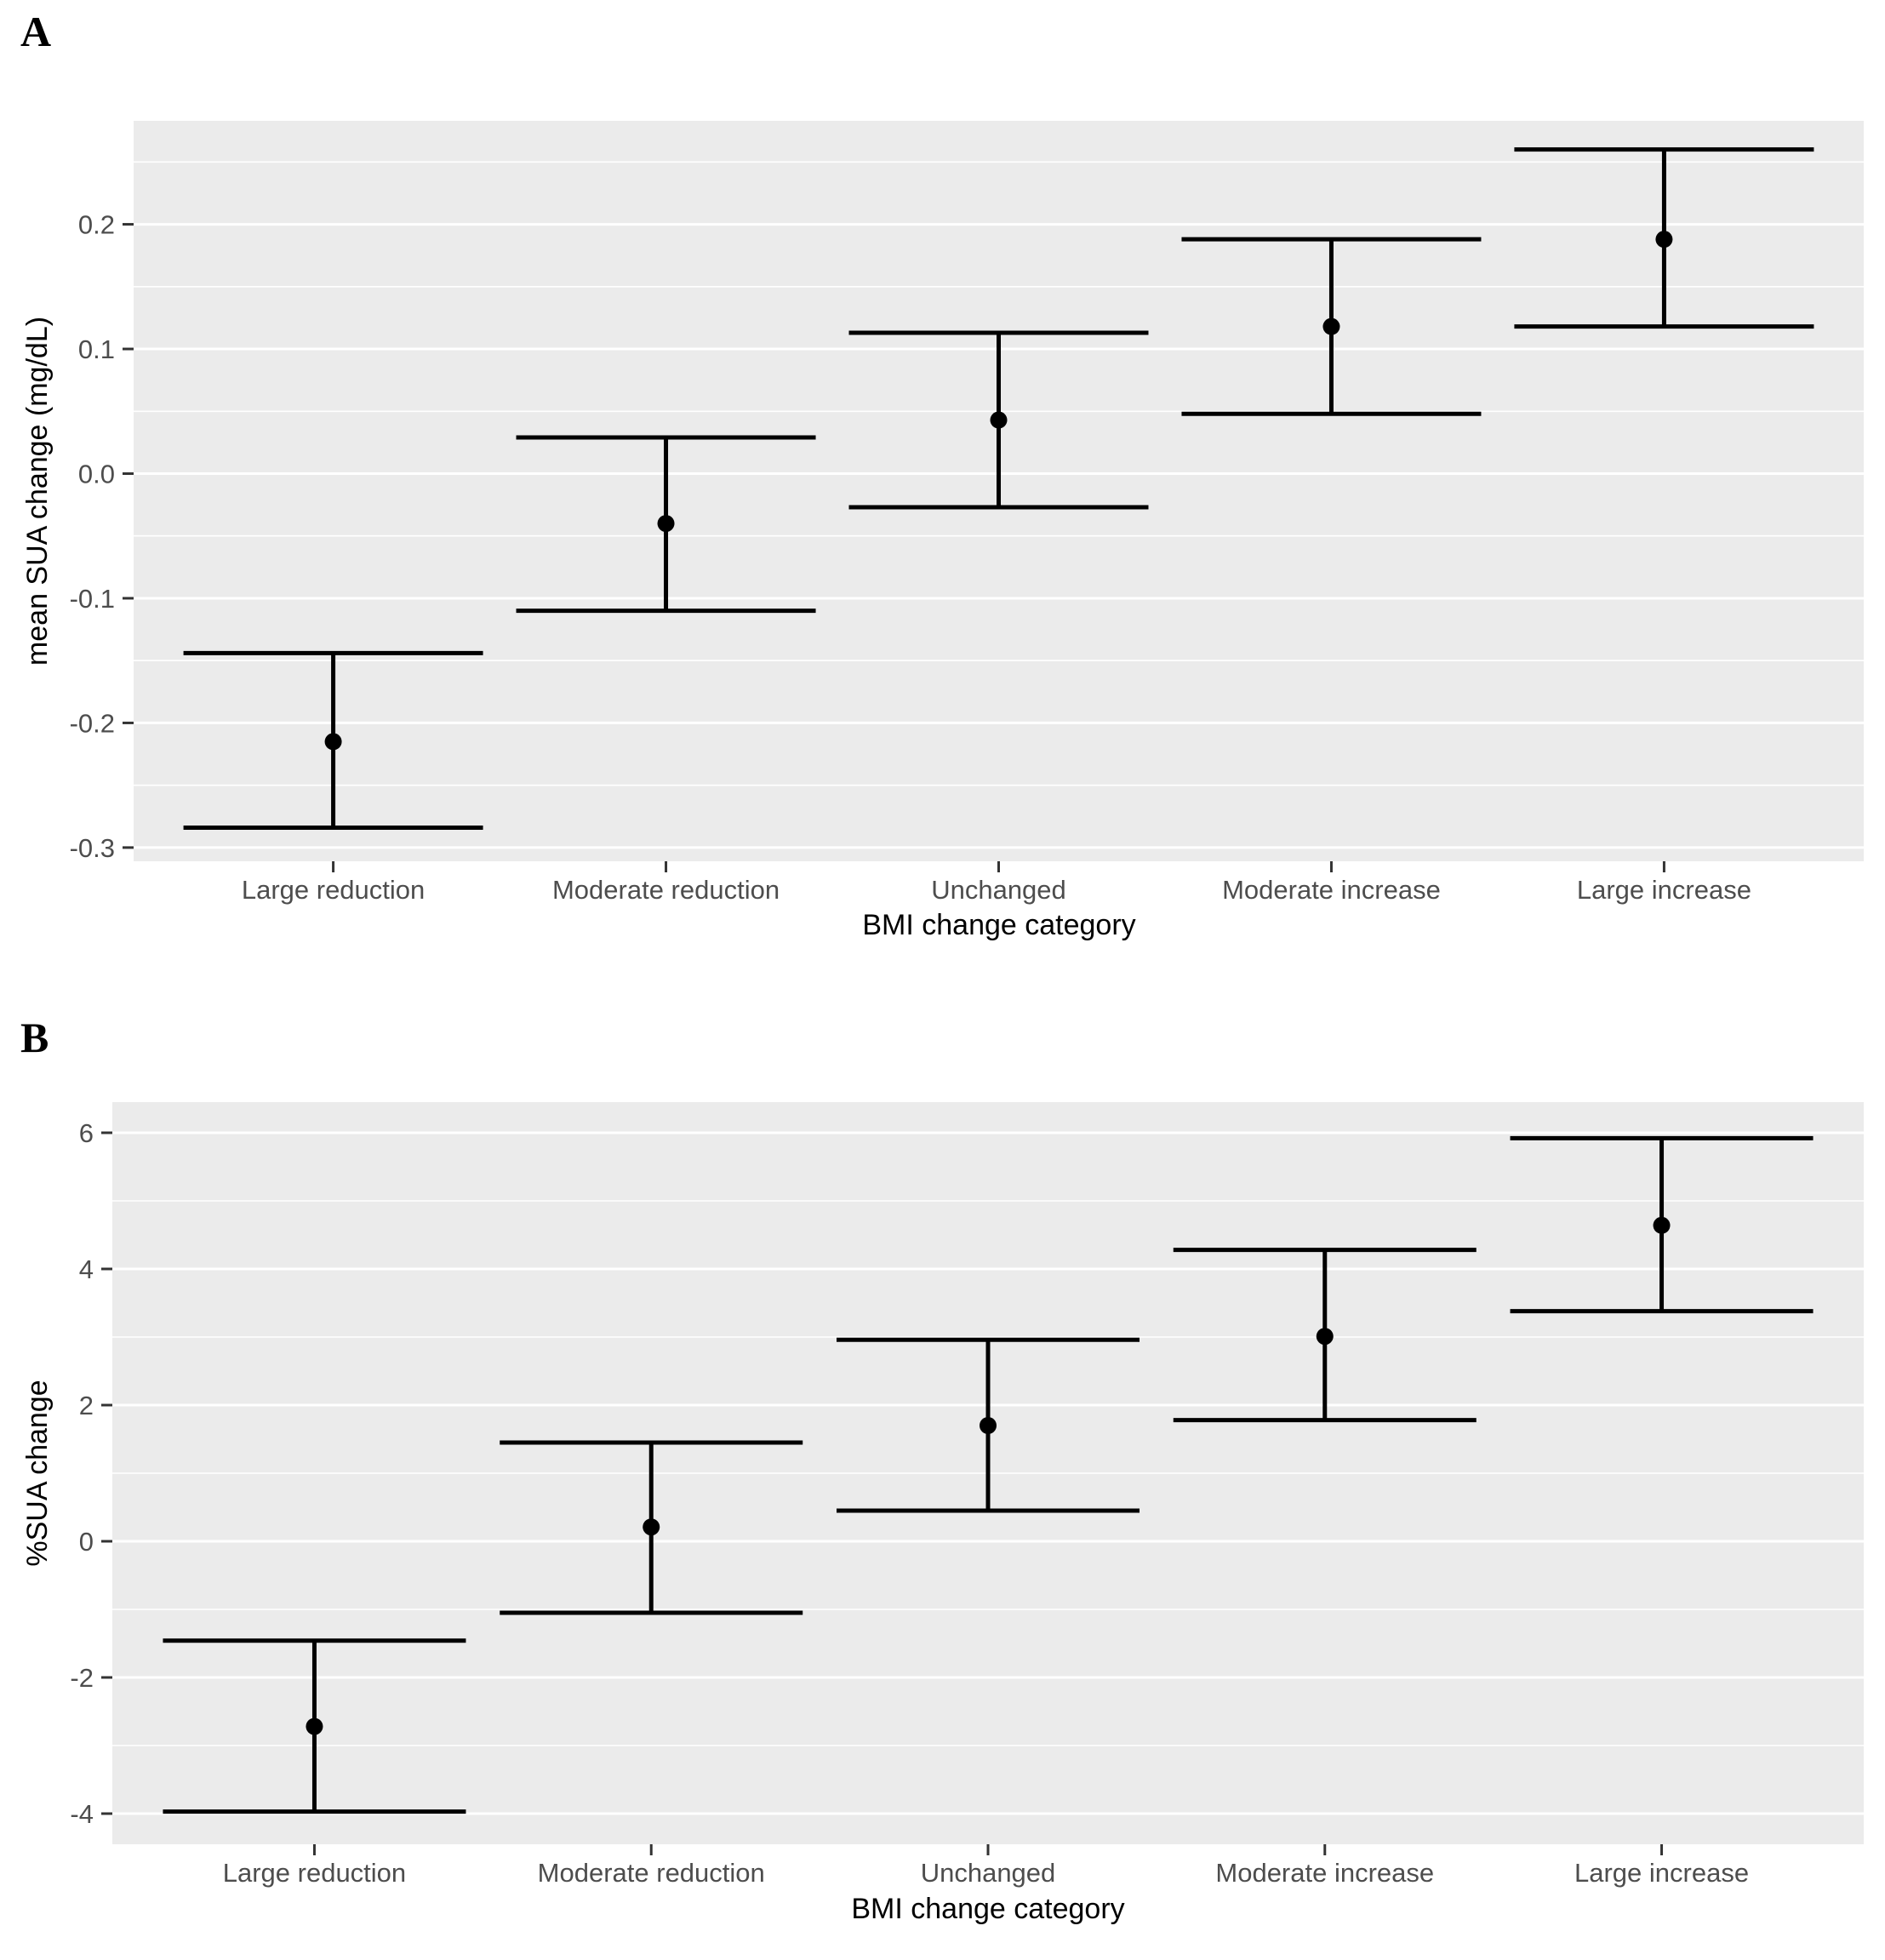 The width and height of the screenshot is (1885, 1960). I want to click on panel-a-letter: A, so click(36, 32).